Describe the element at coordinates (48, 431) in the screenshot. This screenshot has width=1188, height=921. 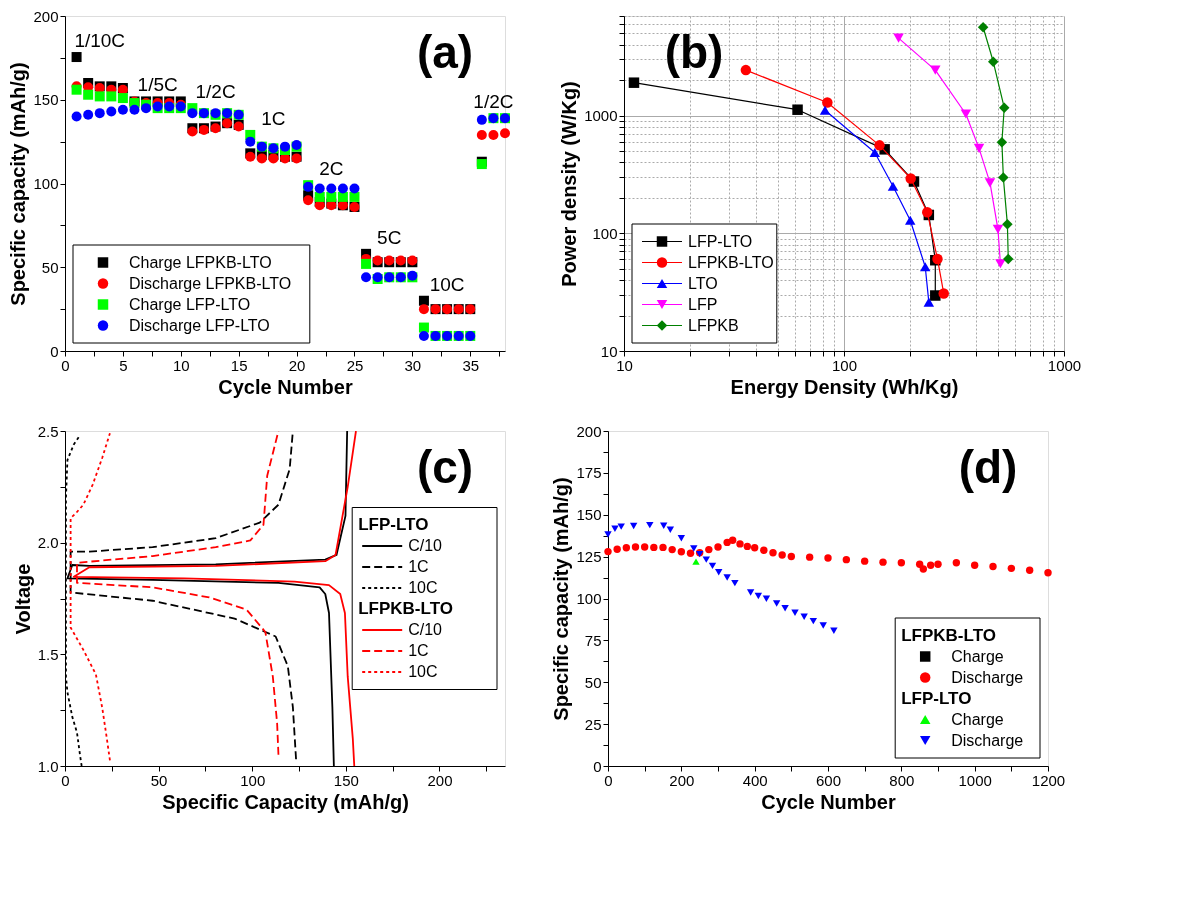
I see `y-tick-label: 2.5` at that location.